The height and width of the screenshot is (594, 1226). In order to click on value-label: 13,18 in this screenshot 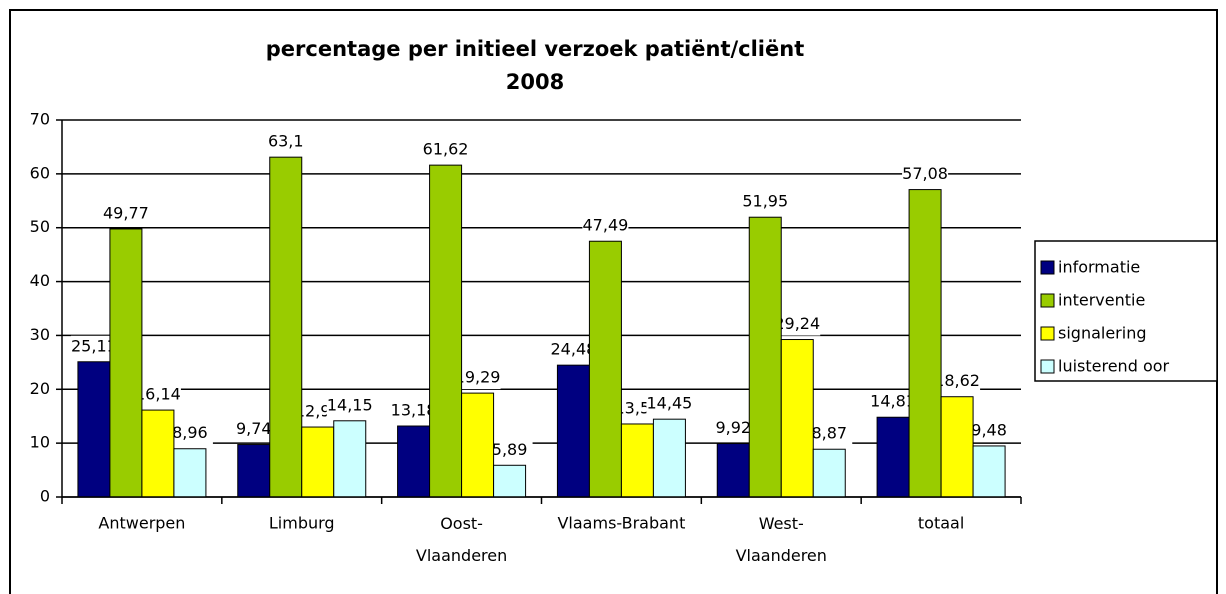, I will do `click(414, 410)`.